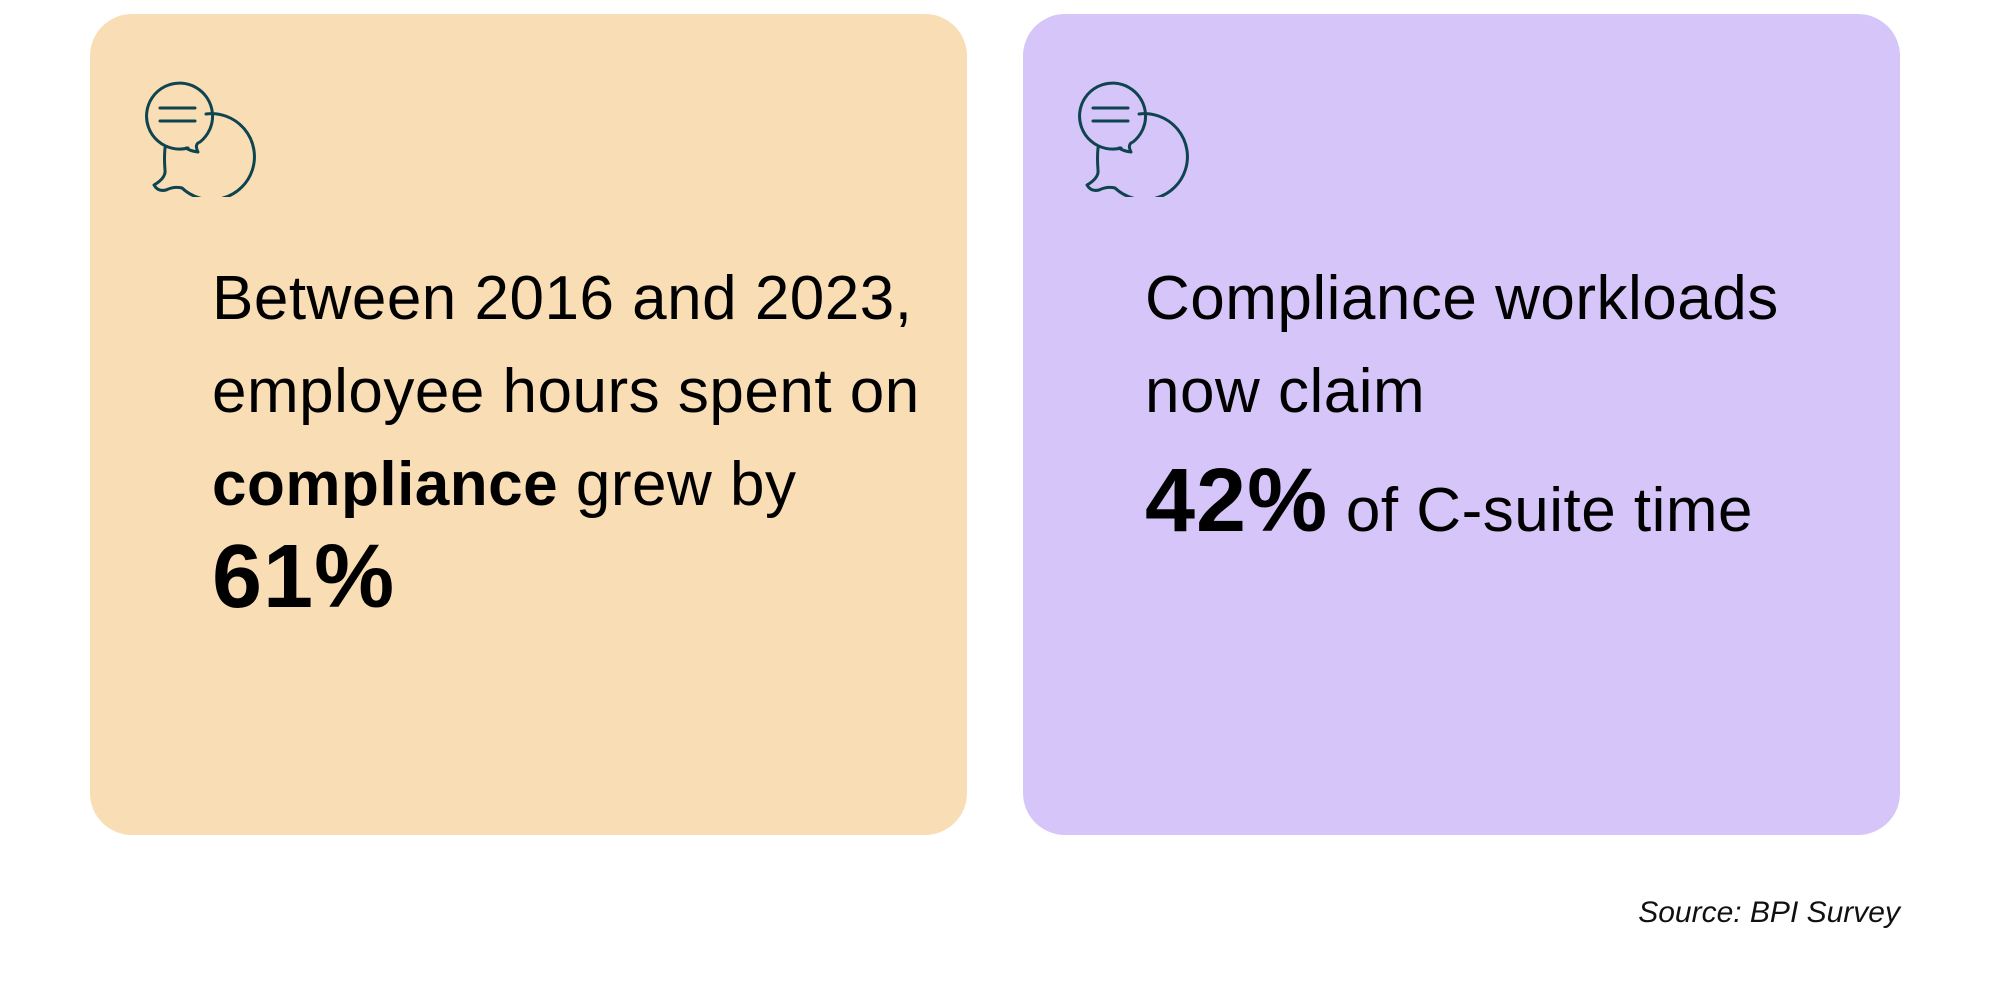  Describe the element at coordinates (1237, 501) in the screenshot. I see `stat-value: 42%` at that location.